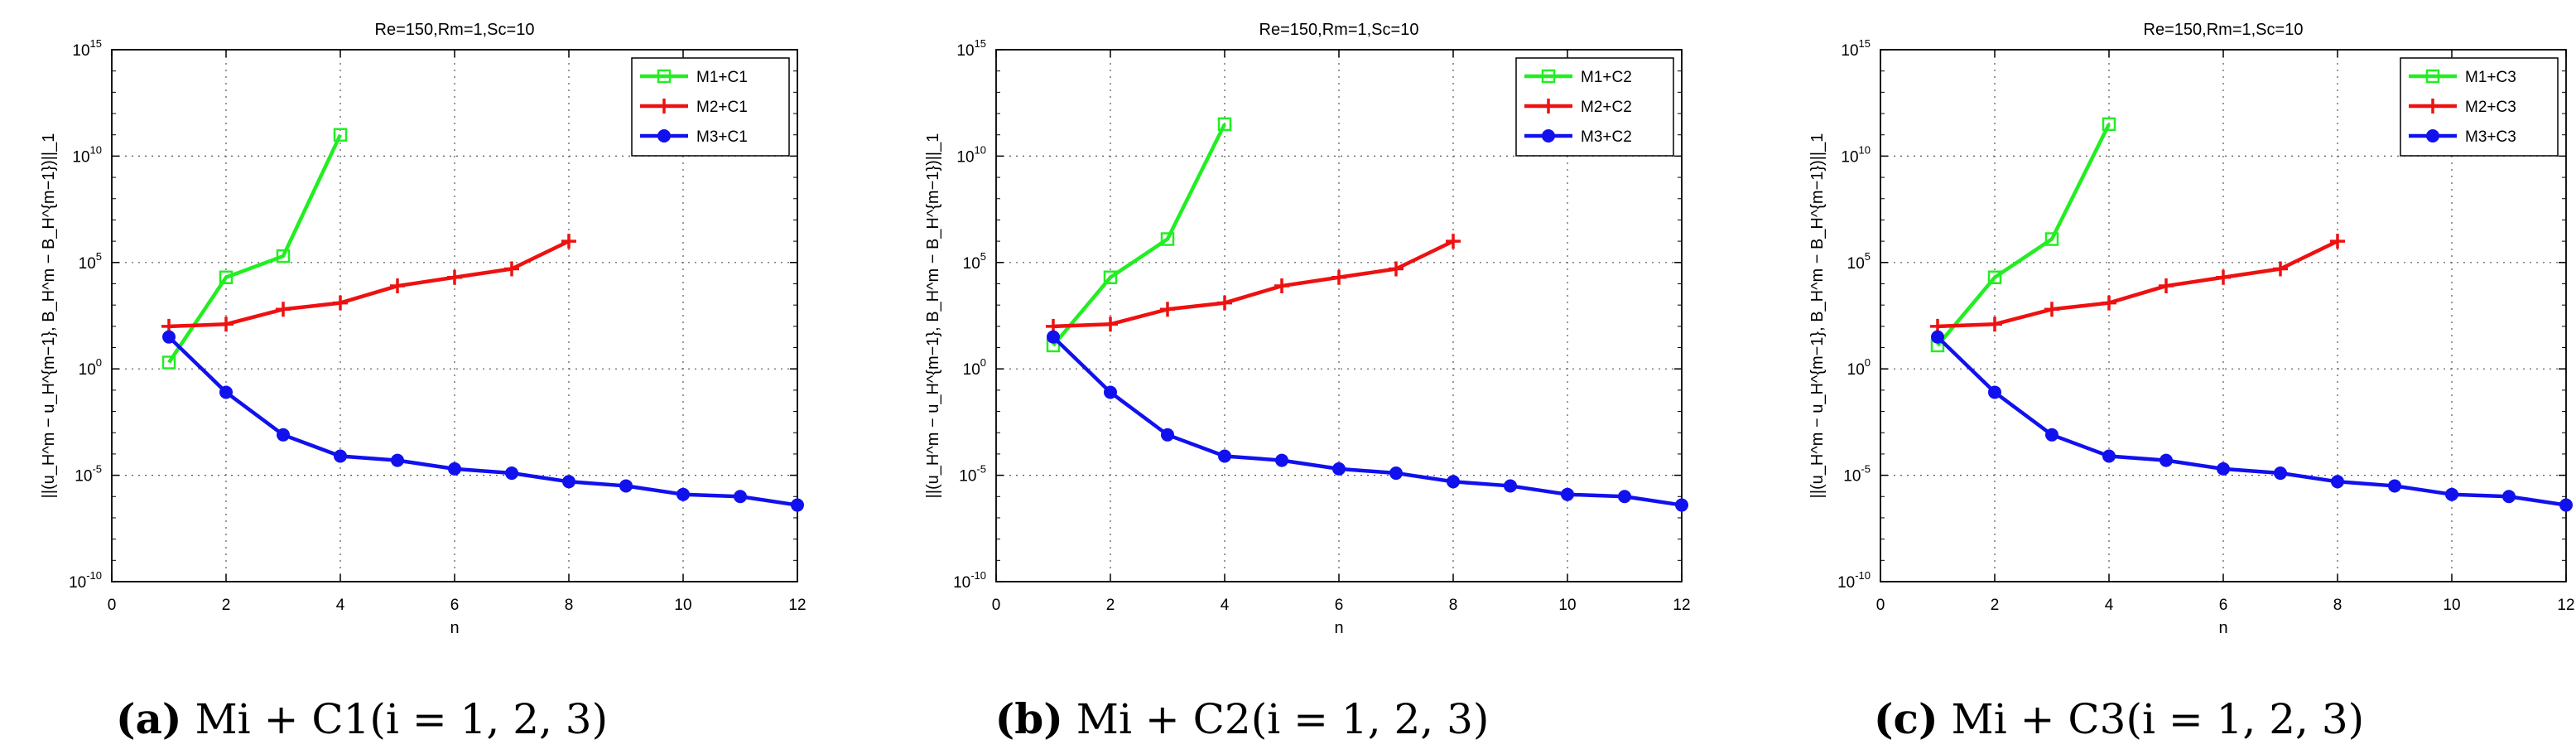  What do you see at coordinates (483, 421) in the screenshot?
I see `series-M3+C1` at bounding box center [483, 421].